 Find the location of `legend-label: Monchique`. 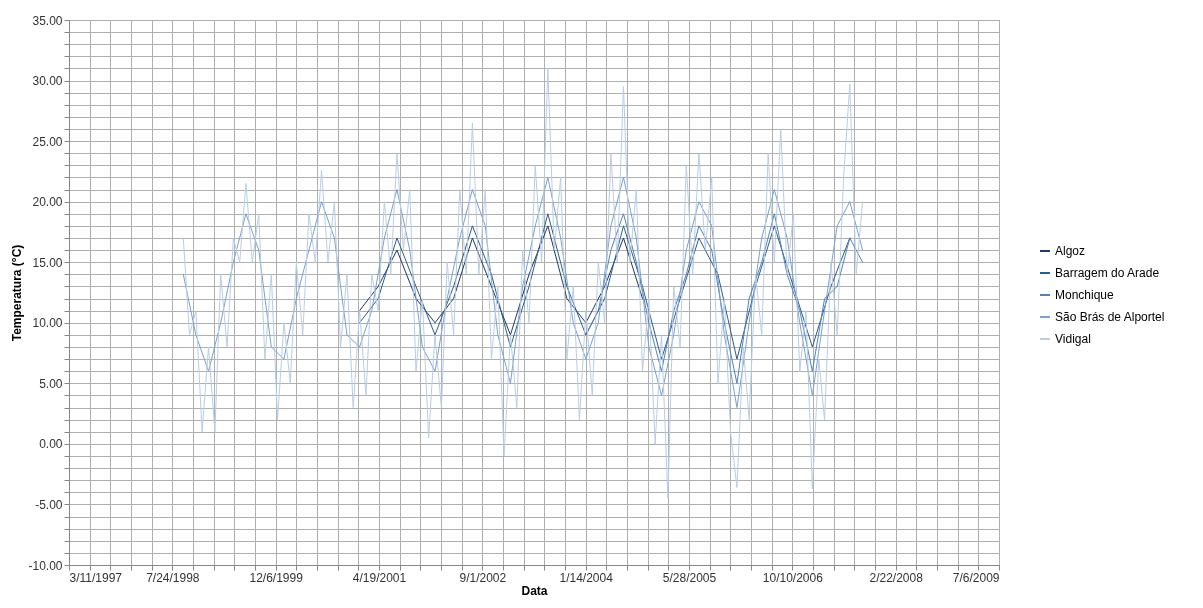

legend-label: Monchique is located at coordinates (1085, 295).